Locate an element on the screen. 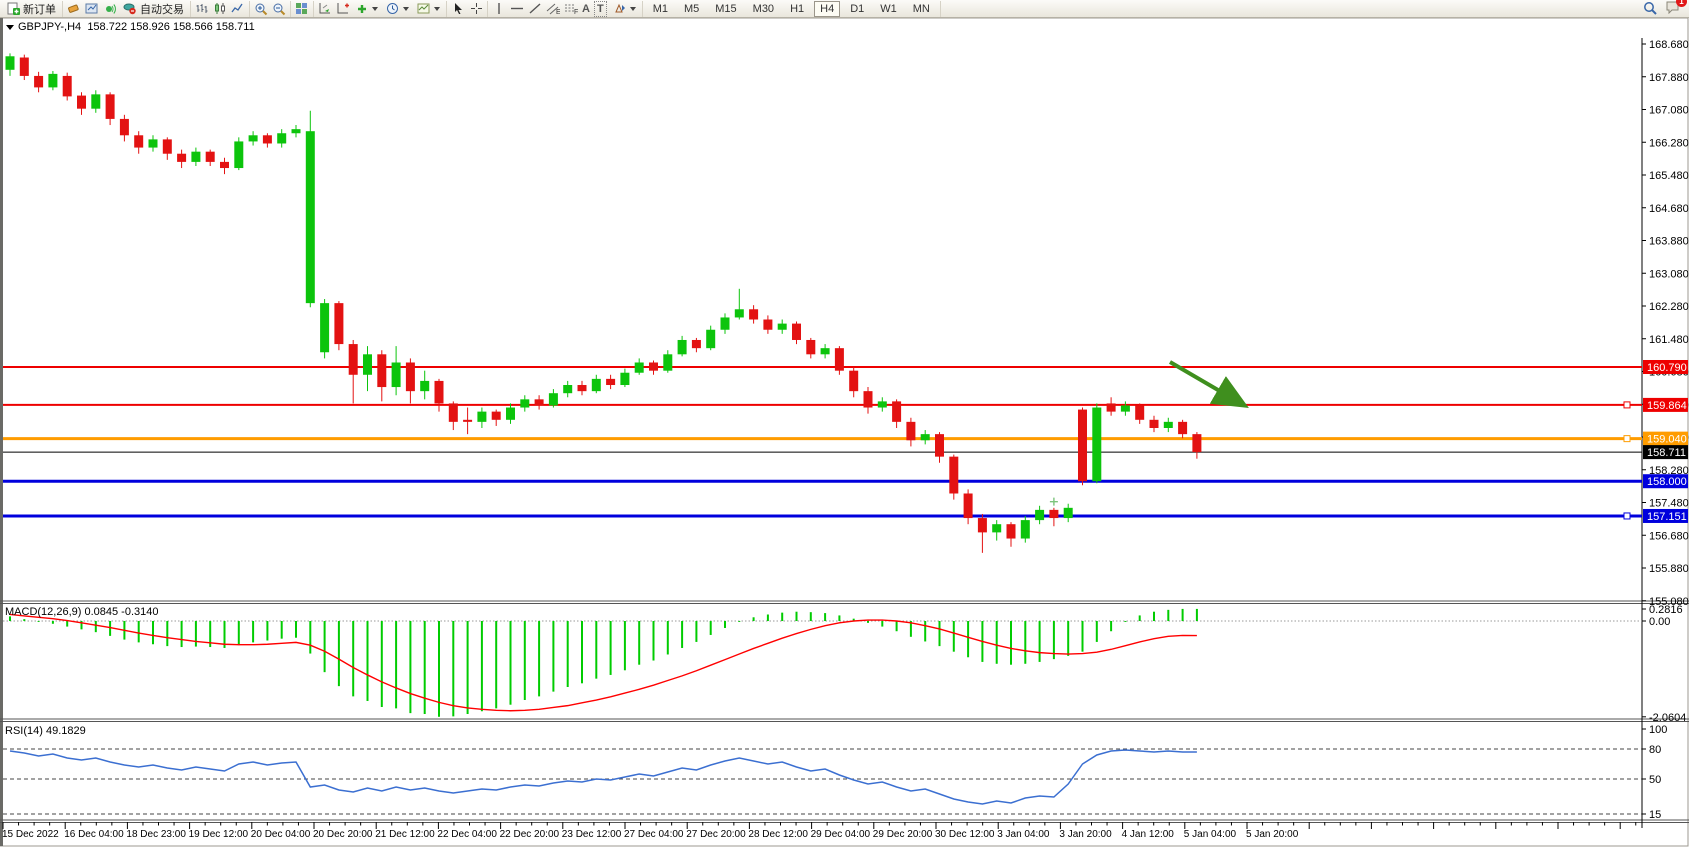  new-order-button: 新订单 is located at coordinates (31, 8).